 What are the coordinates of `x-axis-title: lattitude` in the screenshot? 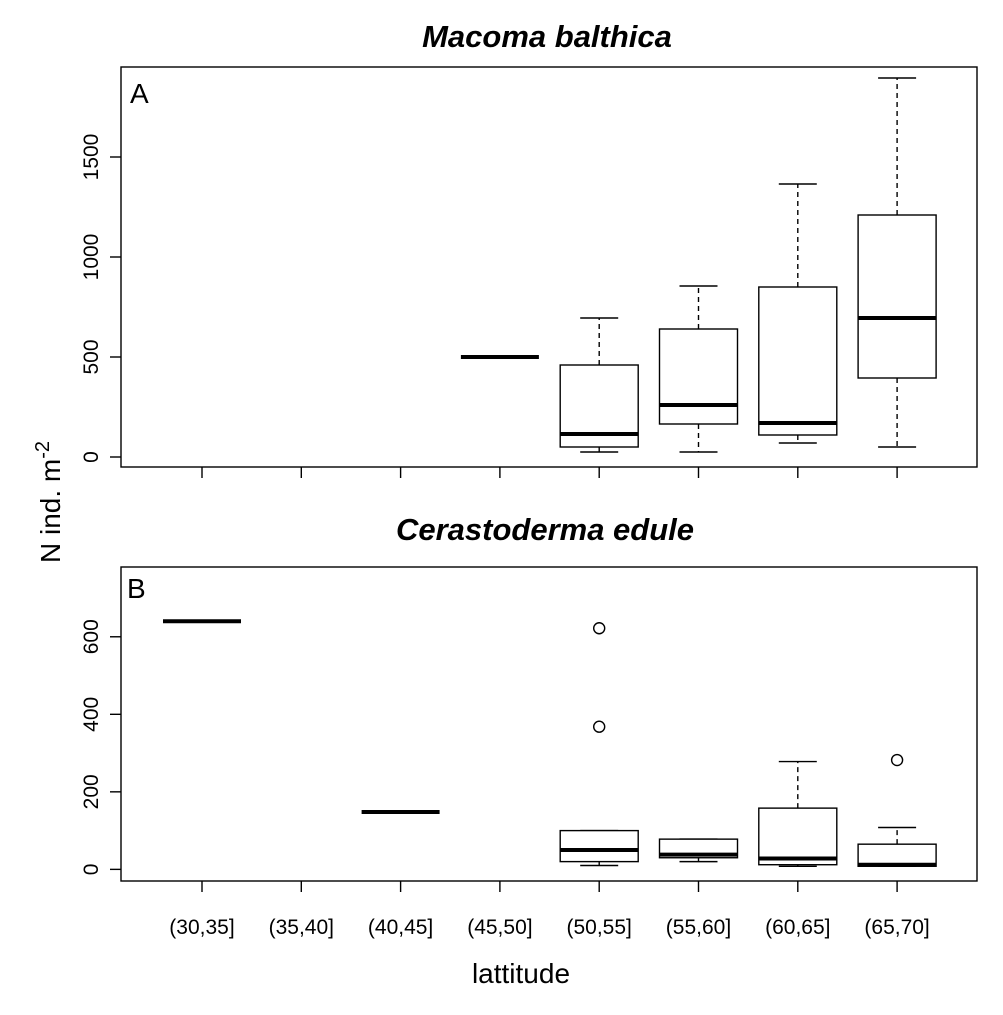 It's located at (521, 973).